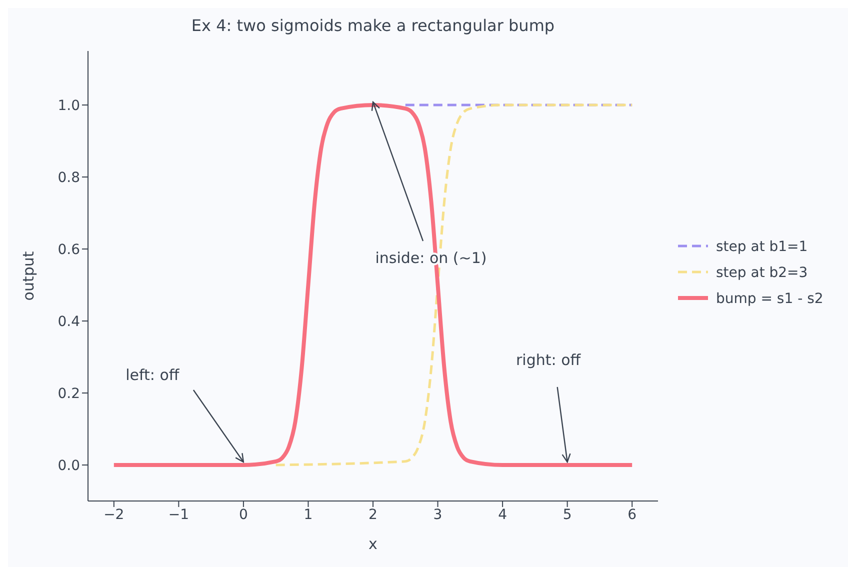 The height and width of the screenshot is (567, 858). I want to click on x-tick-label: −2, so click(114, 514).